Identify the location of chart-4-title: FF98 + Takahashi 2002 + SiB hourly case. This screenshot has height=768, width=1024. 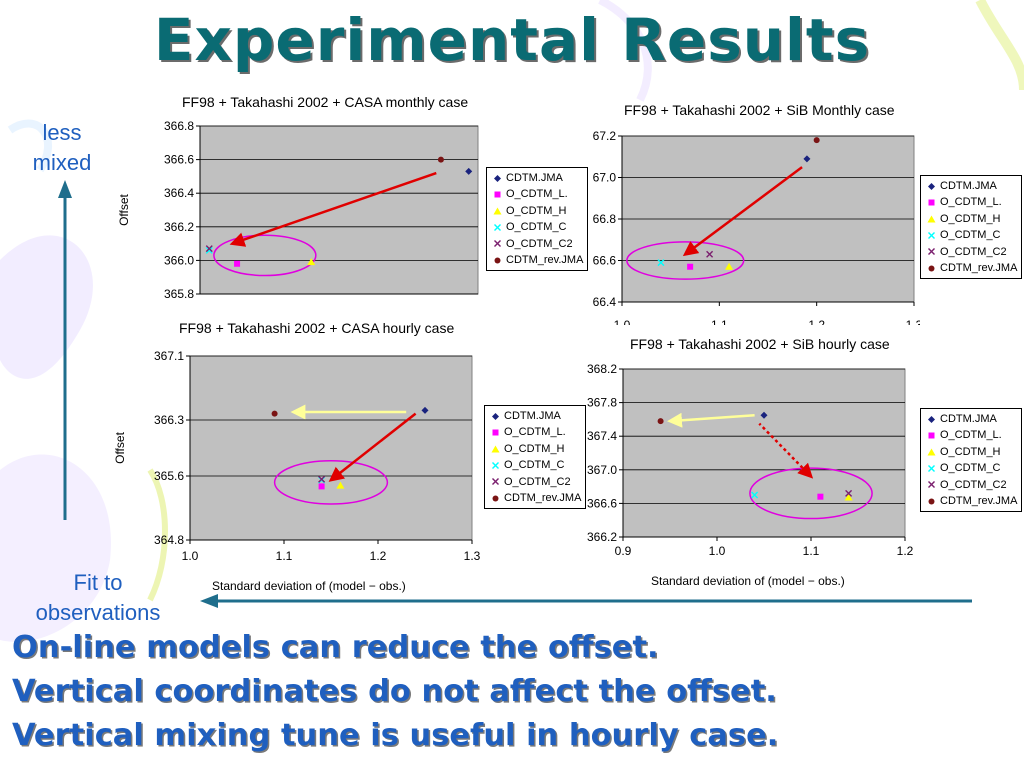
(760, 344).